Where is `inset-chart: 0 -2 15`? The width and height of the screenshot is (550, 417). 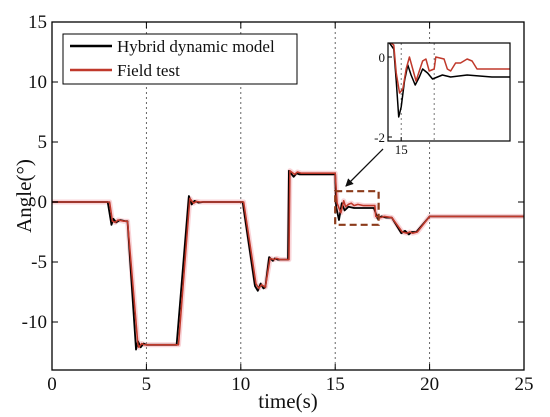
inset-chart: 0 -2 15 is located at coordinates (442, 99).